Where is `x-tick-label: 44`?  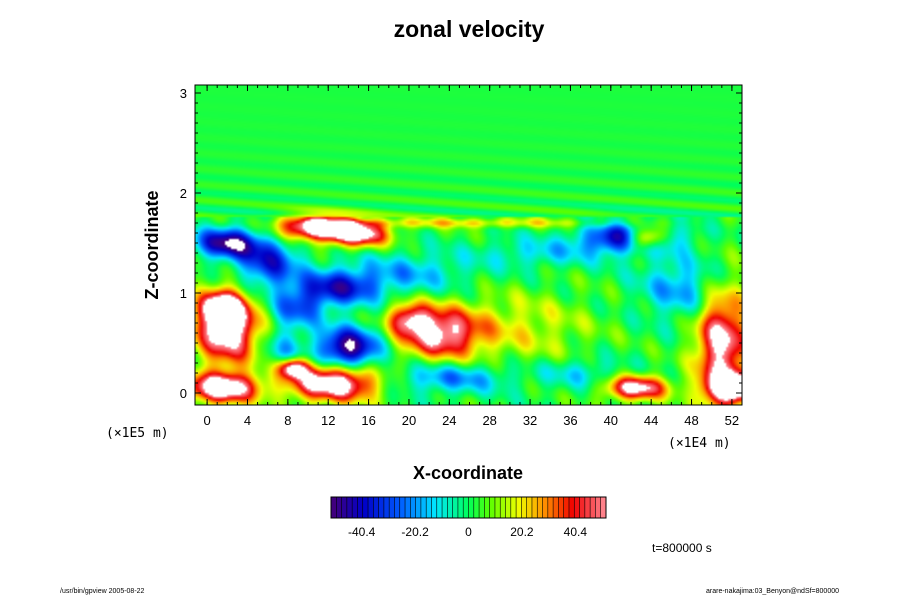 x-tick-label: 44 is located at coordinates (651, 420).